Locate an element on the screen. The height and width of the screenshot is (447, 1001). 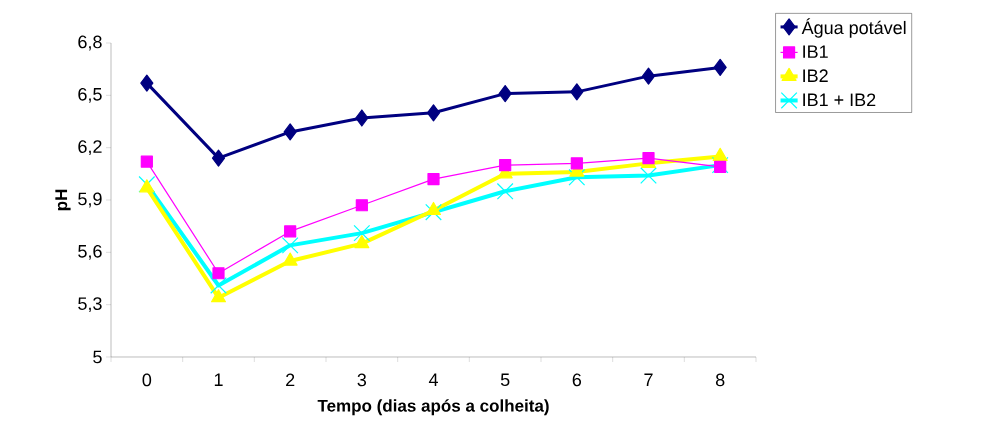
y-tick-label: 6,2 is located at coordinates (90, 148).